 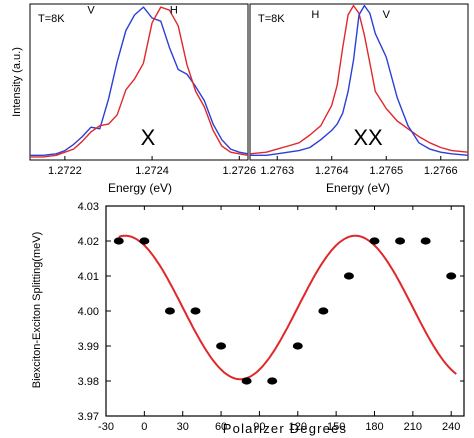 What do you see at coordinates (174, 10) in the screenshot?
I see `exciton-series-h-label: H` at bounding box center [174, 10].